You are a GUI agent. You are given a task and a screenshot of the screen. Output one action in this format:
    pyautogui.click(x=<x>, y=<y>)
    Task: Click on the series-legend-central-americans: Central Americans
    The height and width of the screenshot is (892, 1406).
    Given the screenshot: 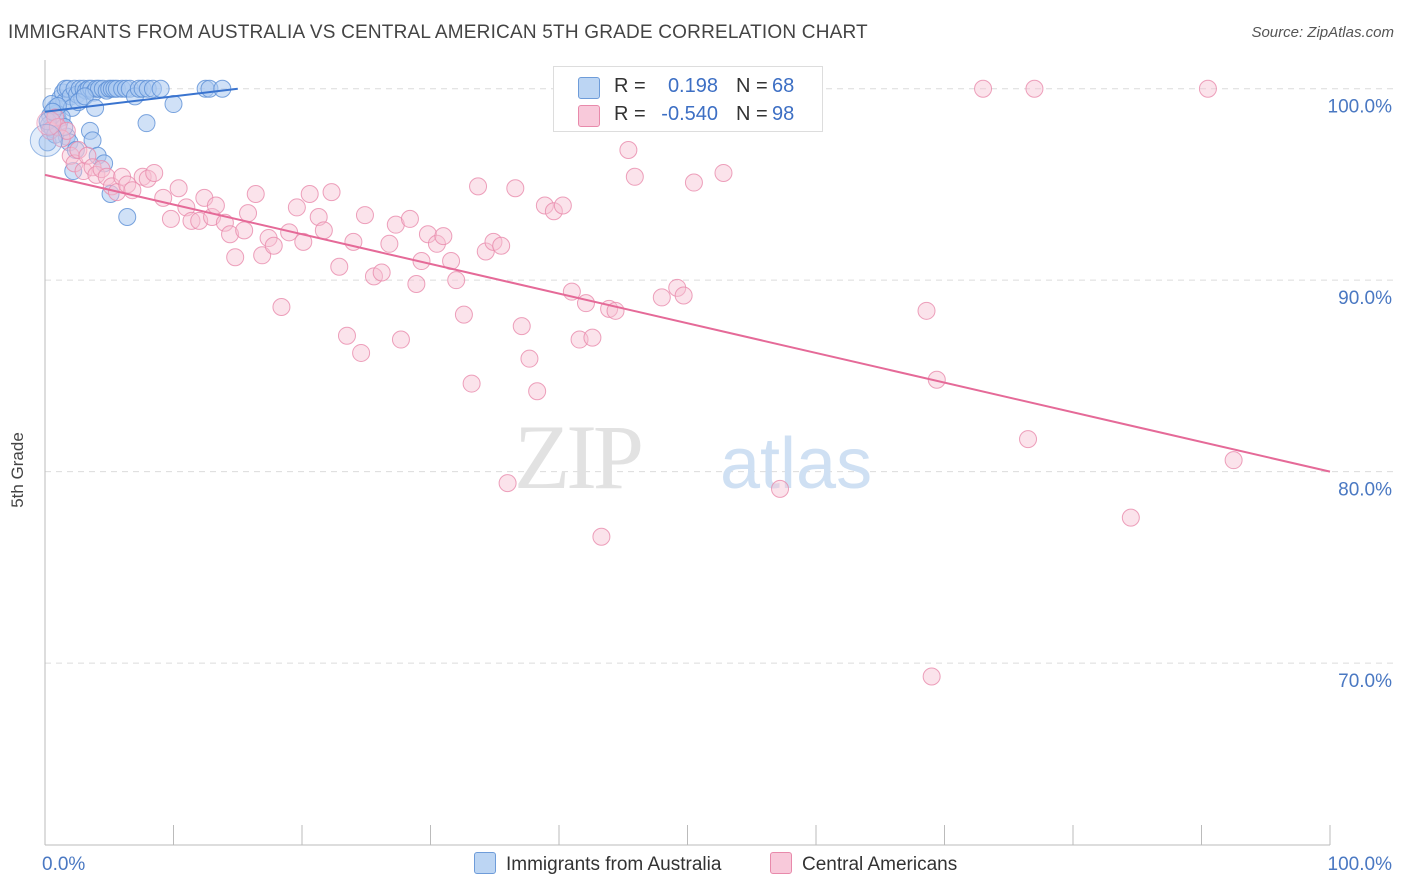 What is the action you would take?
    pyautogui.click(x=863, y=864)
    